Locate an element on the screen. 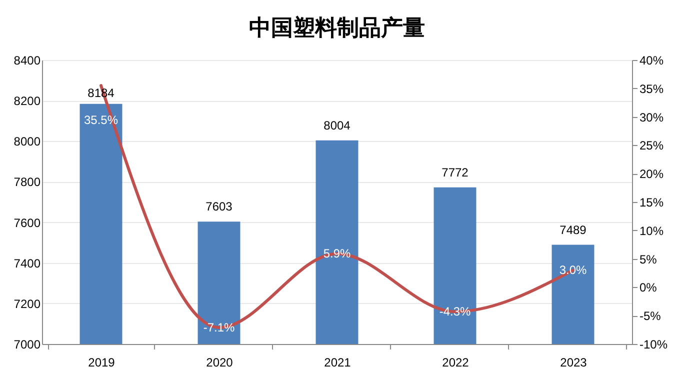  data-label: 7603 is located at coordinates (219, 207).